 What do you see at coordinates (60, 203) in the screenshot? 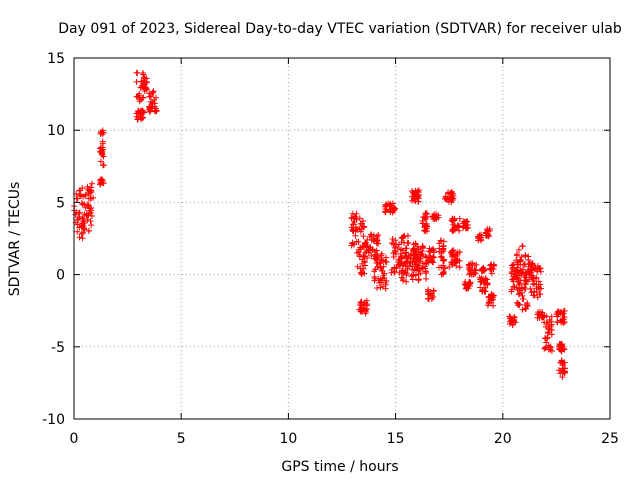
I see `y-tick-label: 5` at bounding box center [60, 203].